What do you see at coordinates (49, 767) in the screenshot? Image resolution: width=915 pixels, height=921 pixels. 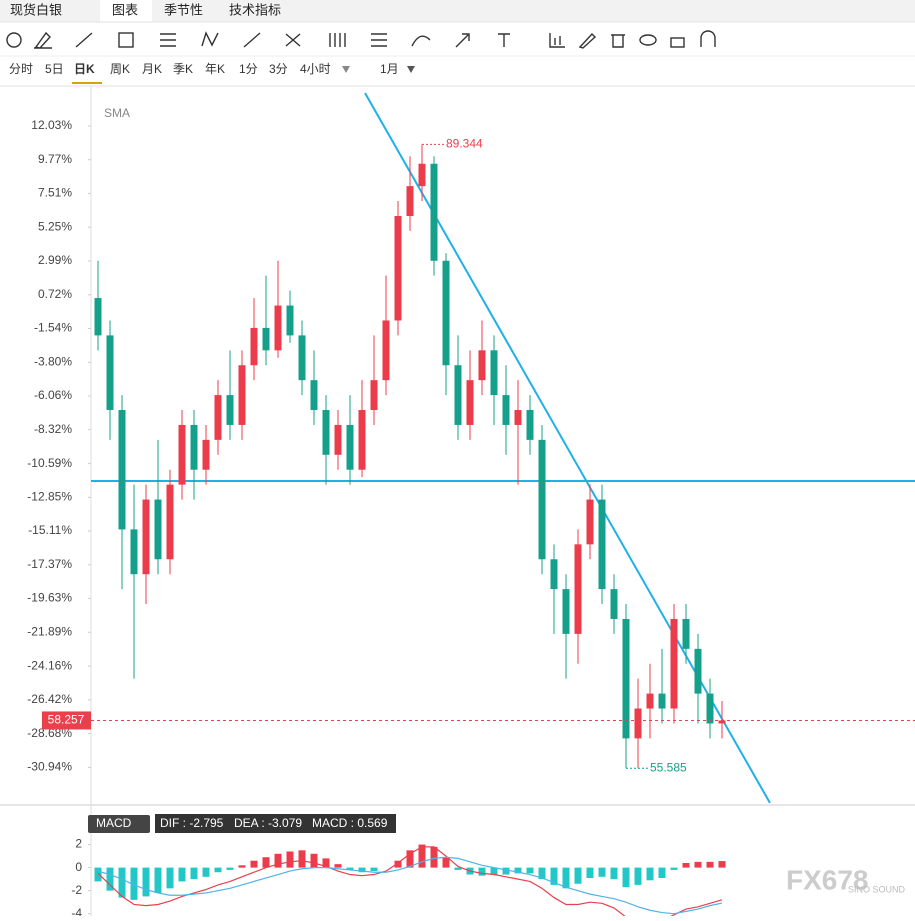 I see `y-tick-label: -30.94%` at bounding box center [49, 767].